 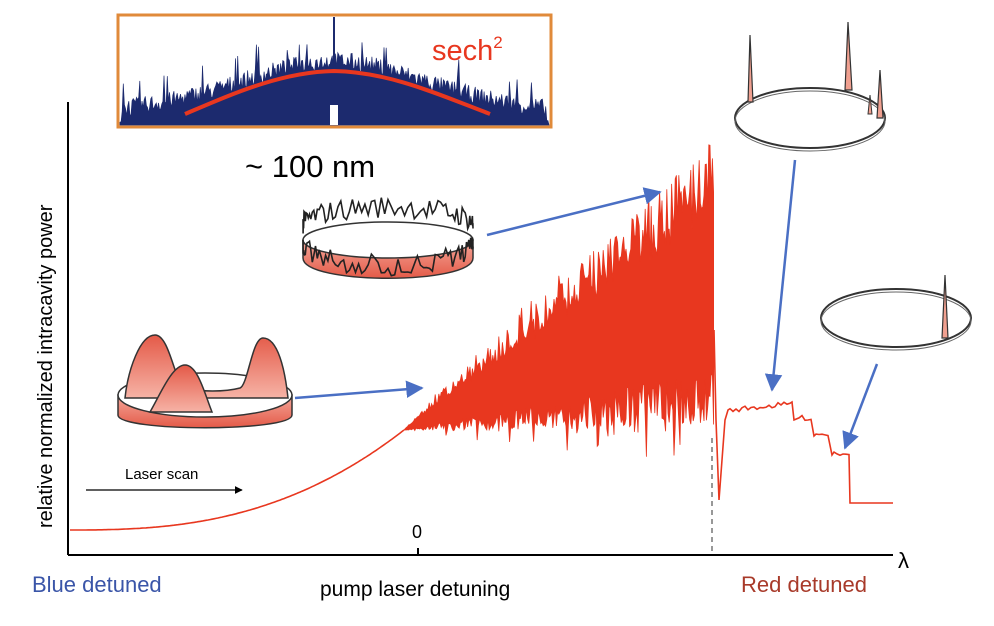 What do you see at coordinates (97, 584) in the screenshot?
I see `blue-detuned-label: Blue detuned` at bounding box center [97, 584].